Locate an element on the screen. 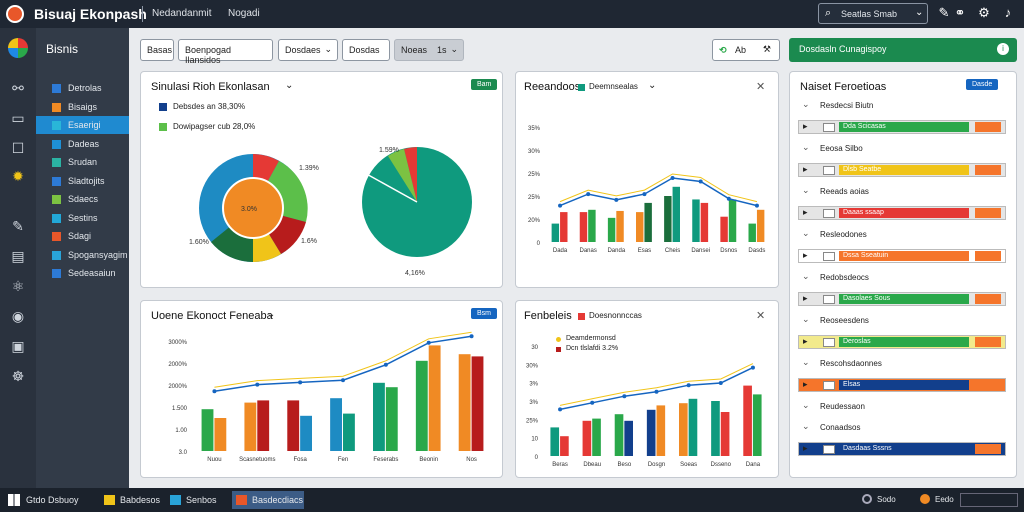 The height and width of the screenshot is (512, 1024). feature-row: ▸ Dssa Sseatuin is located at coordinates (902, 256).